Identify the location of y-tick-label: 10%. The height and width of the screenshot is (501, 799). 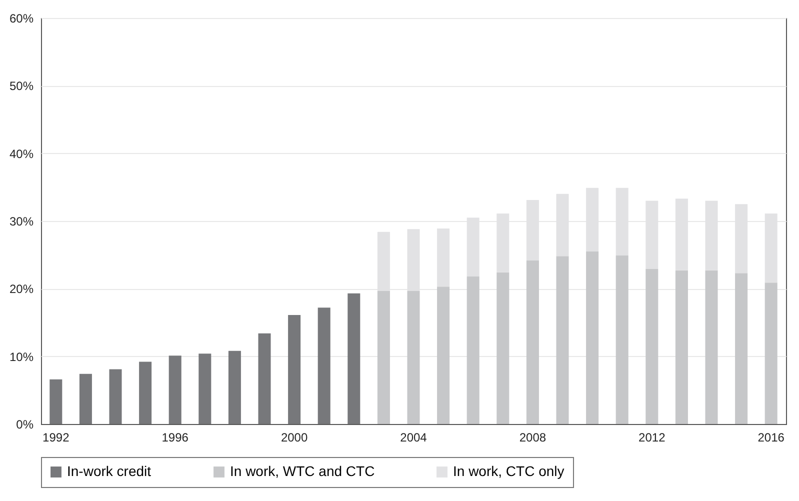
(21, 357).